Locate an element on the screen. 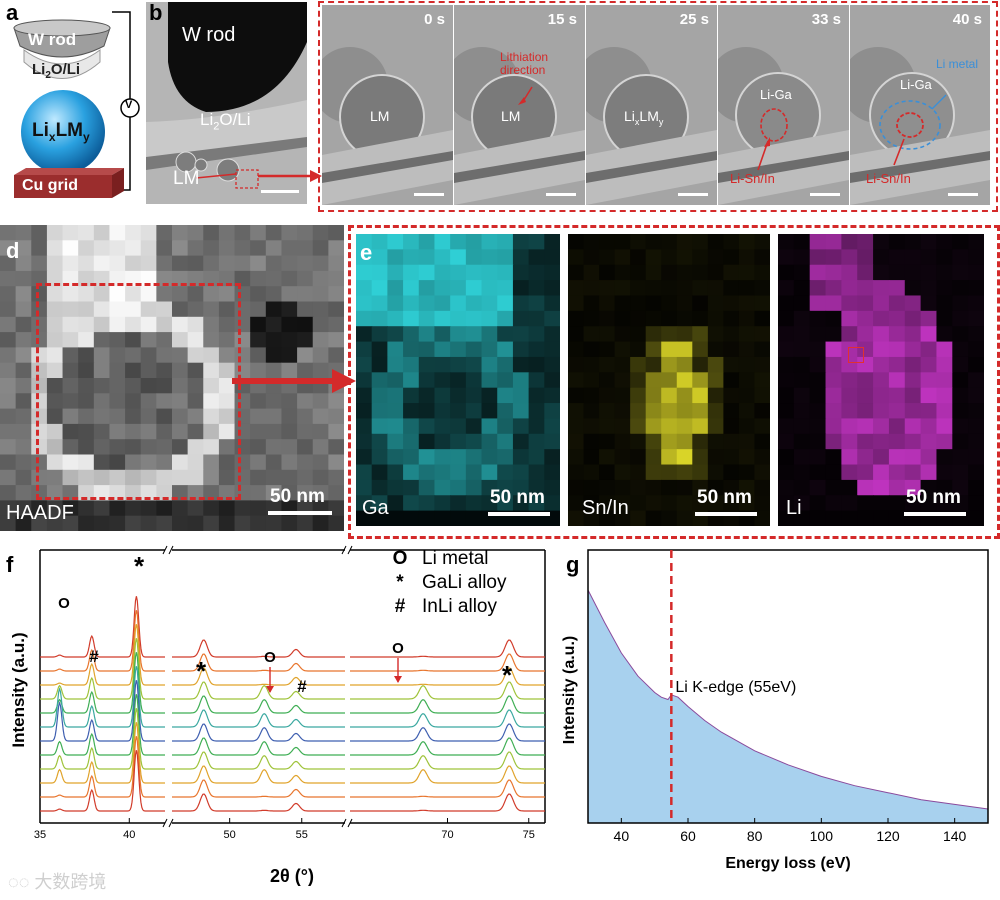 Image resolution: width=1000 pixels, height=900 pixels. panel-d-haadf-map is located at coordinates (172, 378).